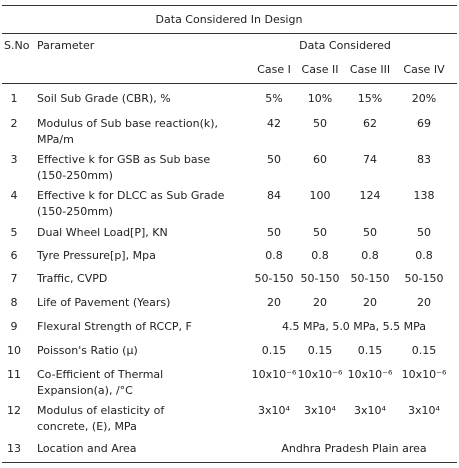 This screenshot has height=468, width=459. Describe the element at coordinates (66, 45) in the screenshot. I see `header-parameter: Parameter` at that location.